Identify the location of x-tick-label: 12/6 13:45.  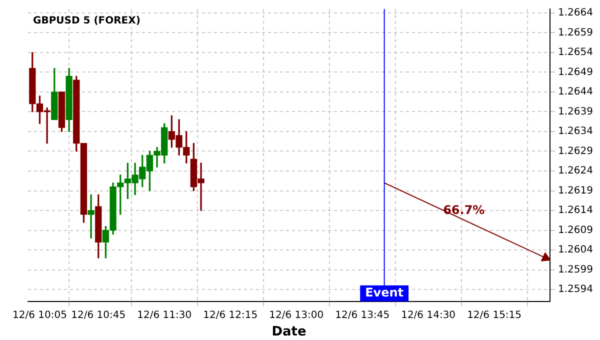
(362, 315).